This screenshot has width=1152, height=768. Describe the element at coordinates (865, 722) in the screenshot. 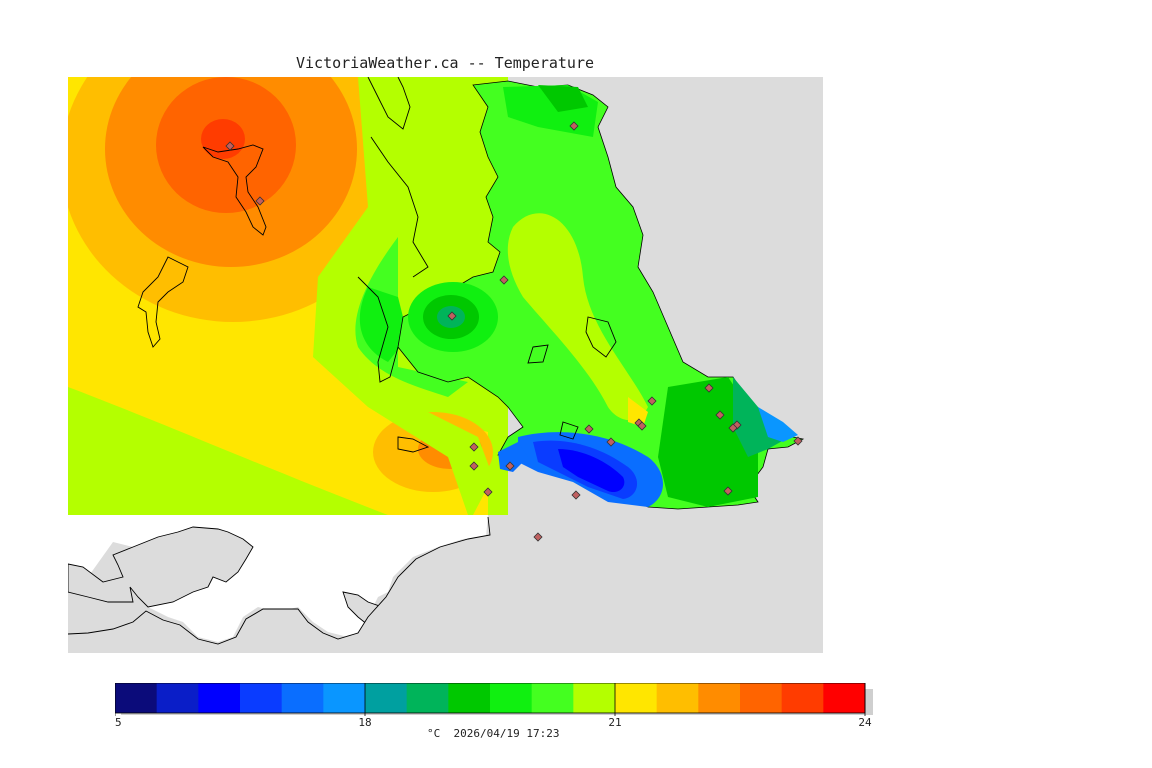

I see `colorbar-tick-label: 24` at that location.